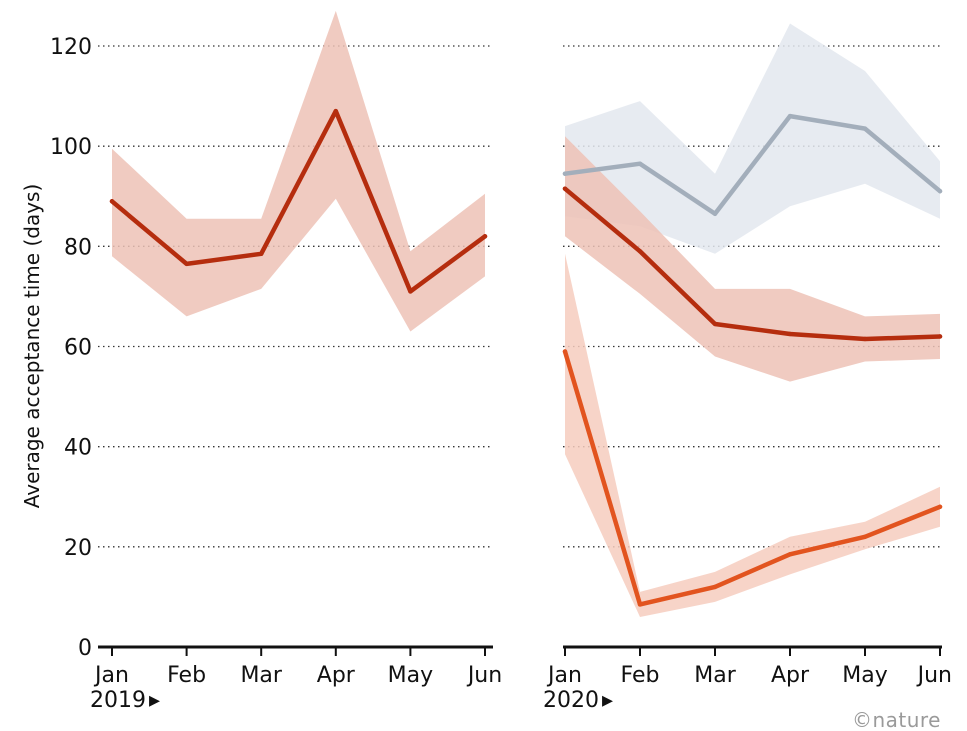 Image resolution: width=967 pixels, height=731 pixels. Describe the element at coordinates (78, 448) in the screenshot. I see `y-tick-label: 40` at that location.